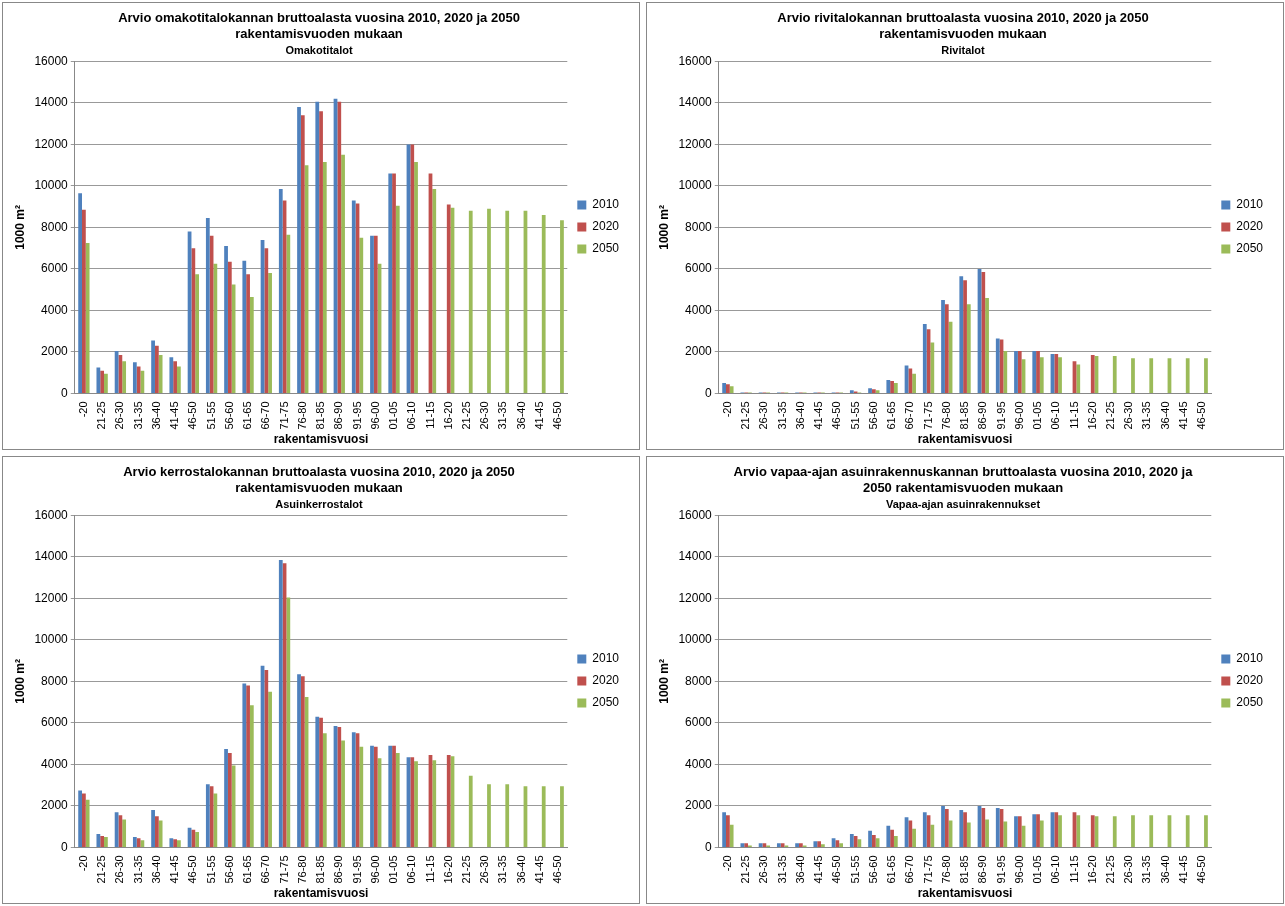 Image resolution: width=1285 pixels, height=906 pixels. I want to click on x-tick-label: 61-65, so click(247, 415).